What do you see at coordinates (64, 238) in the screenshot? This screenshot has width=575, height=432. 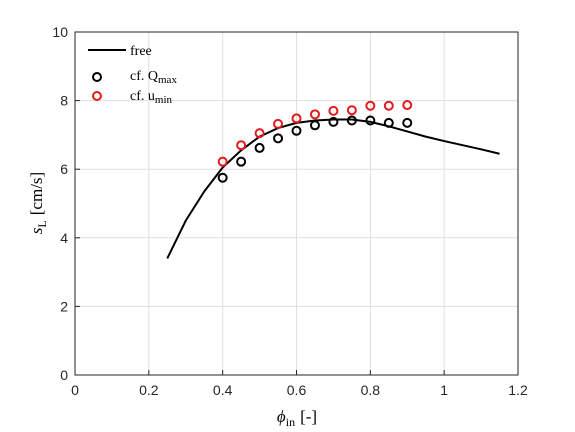 I see `y-tick-label: 4` at bounding box center [64, 238].